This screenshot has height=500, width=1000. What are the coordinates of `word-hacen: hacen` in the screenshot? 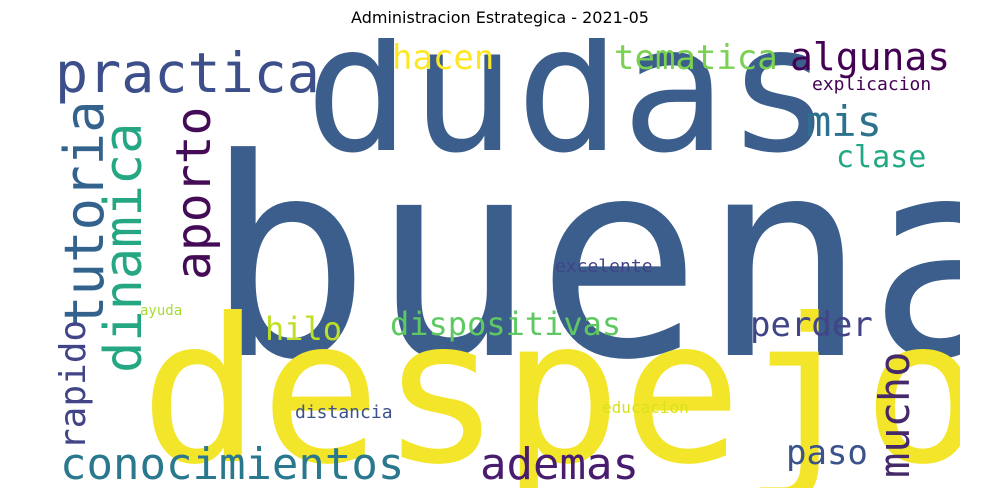 It's located at (443, 58).